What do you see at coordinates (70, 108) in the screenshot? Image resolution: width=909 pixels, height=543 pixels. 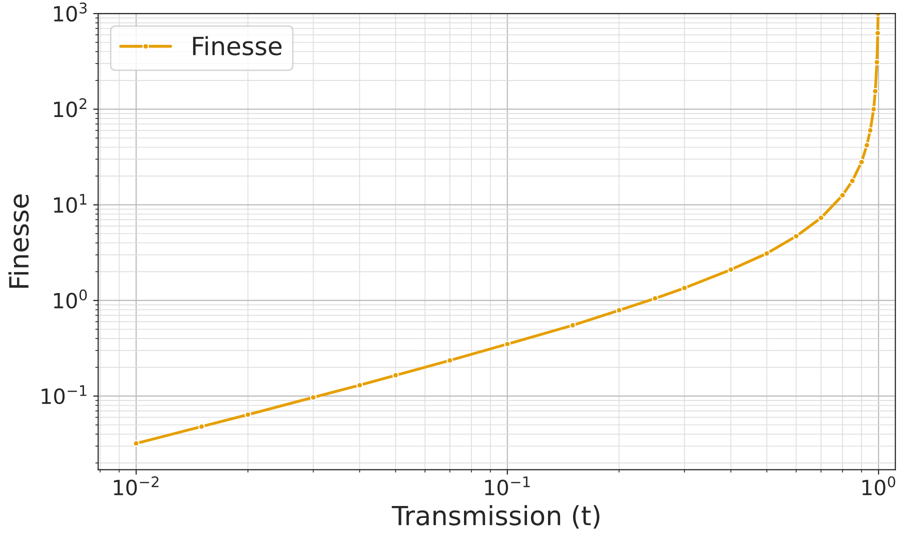 I see `y-tick-label: 10$^{2}$` at bounding box center [70, 108].